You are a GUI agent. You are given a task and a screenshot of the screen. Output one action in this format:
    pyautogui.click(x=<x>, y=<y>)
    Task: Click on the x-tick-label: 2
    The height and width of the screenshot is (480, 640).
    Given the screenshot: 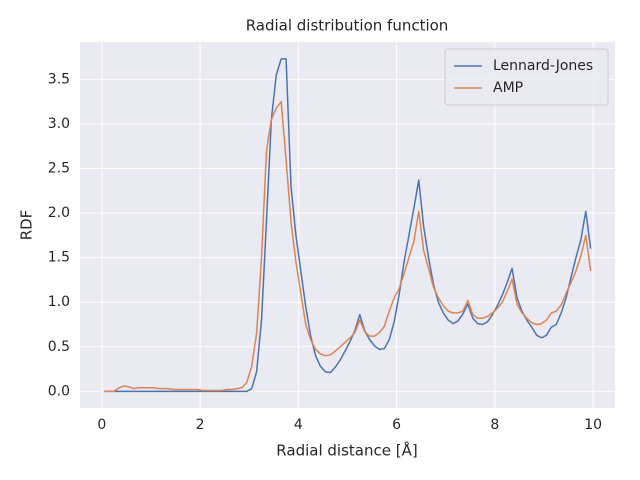 What is the action you would take?
    pyautogui.click(x=200, y=425)
    